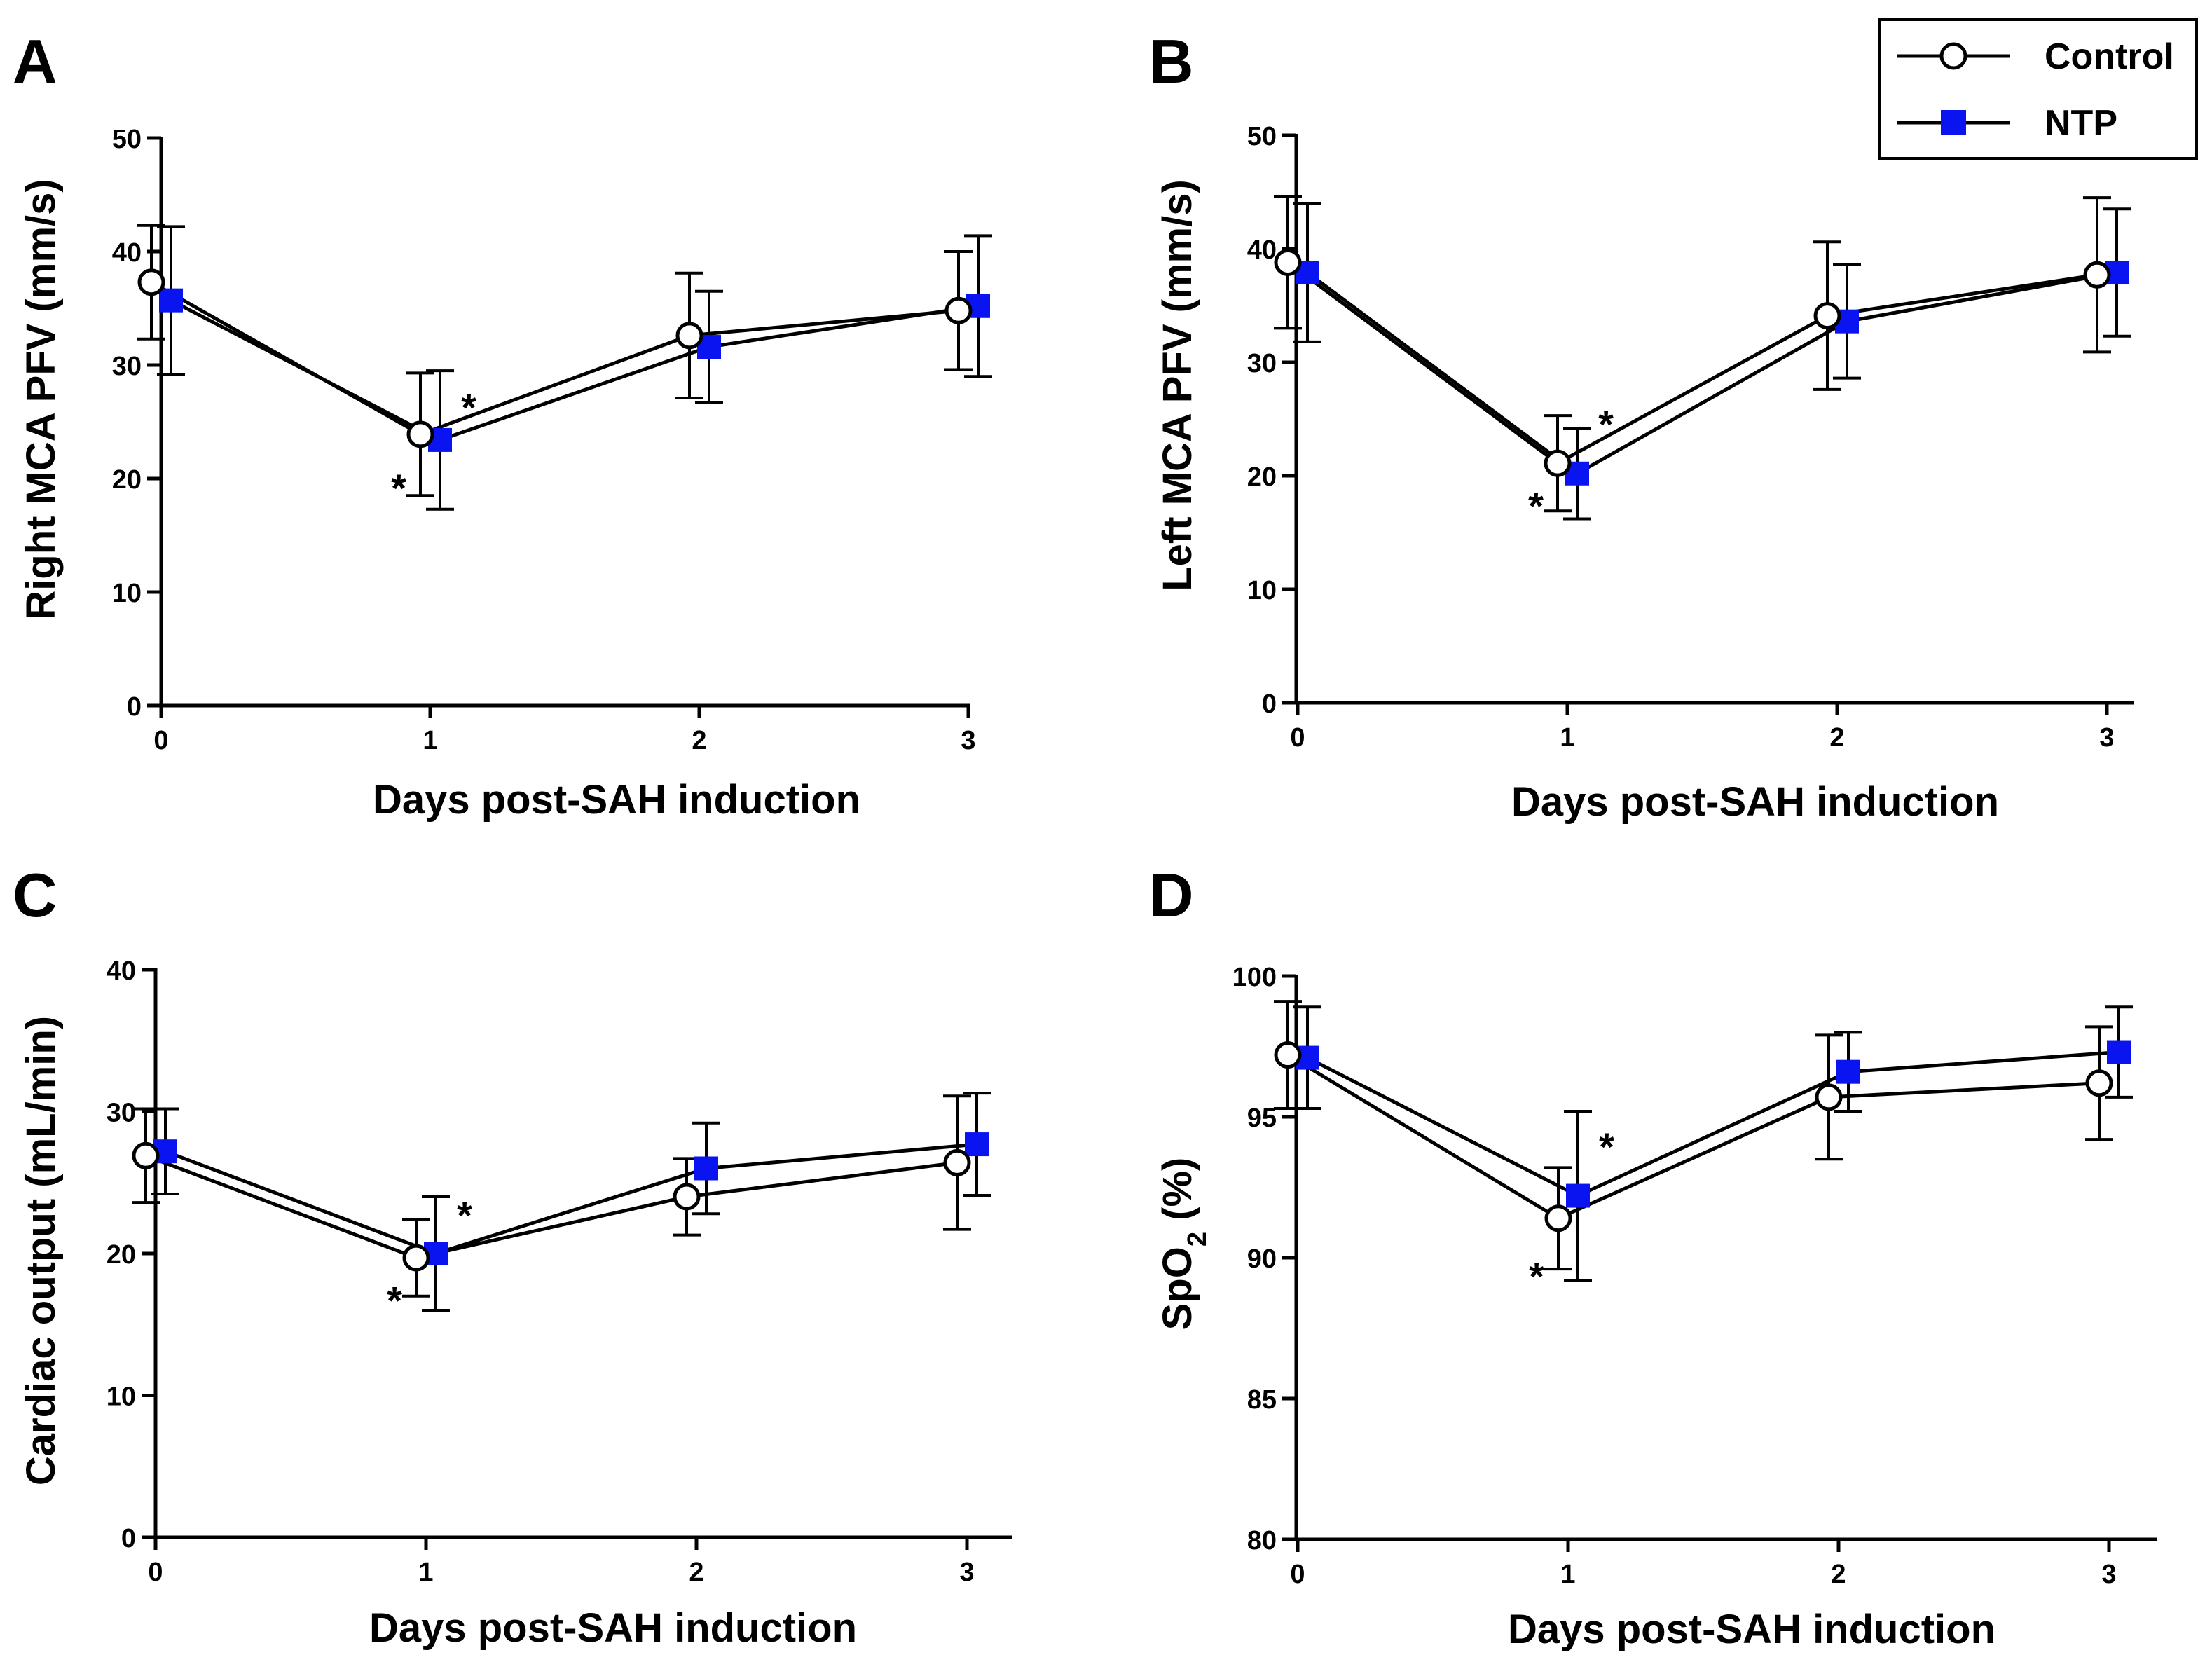  Describe the element at coordinates (1171, 895) in the screenshot. I see `panel-letter-d: D` at that location.